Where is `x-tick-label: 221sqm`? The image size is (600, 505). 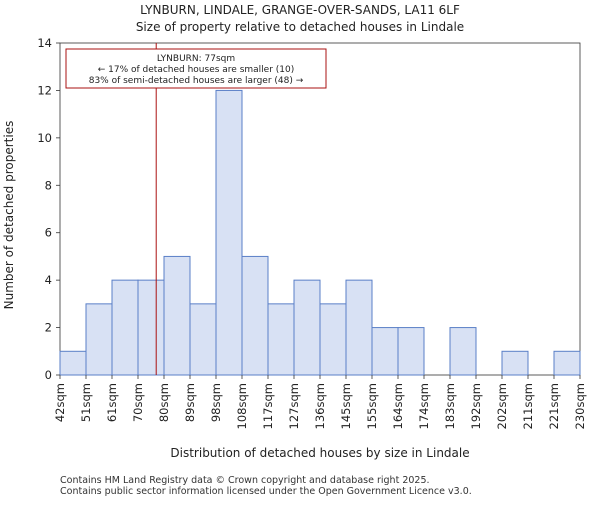
x-tick-label: 221sqm is located at coordinates (554, 406).